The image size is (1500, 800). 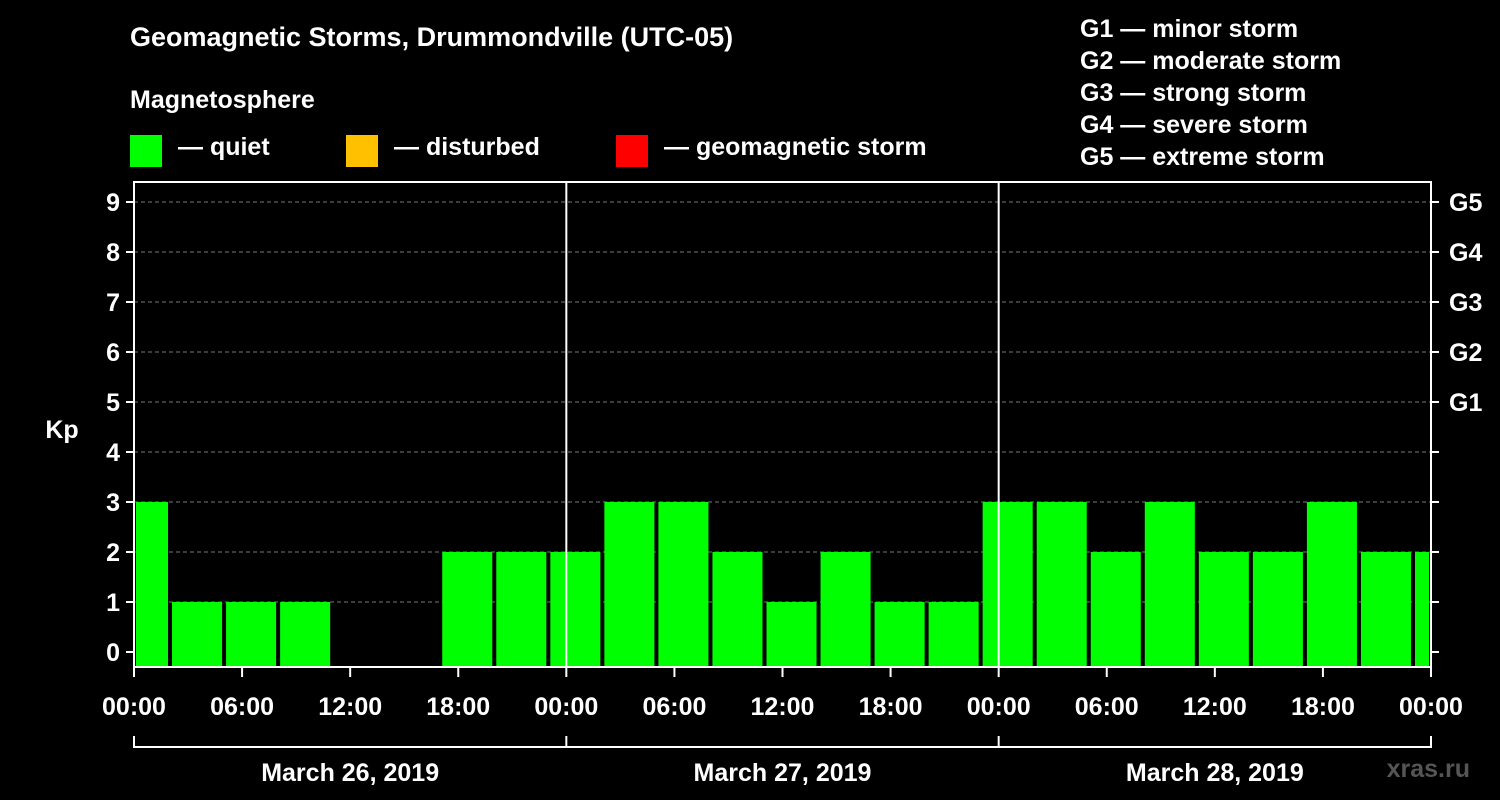 What do you see at coordinates (1465, 353) in the screenshot?
I see `g-scale-label: G2` at bounding box center [1465, 353].